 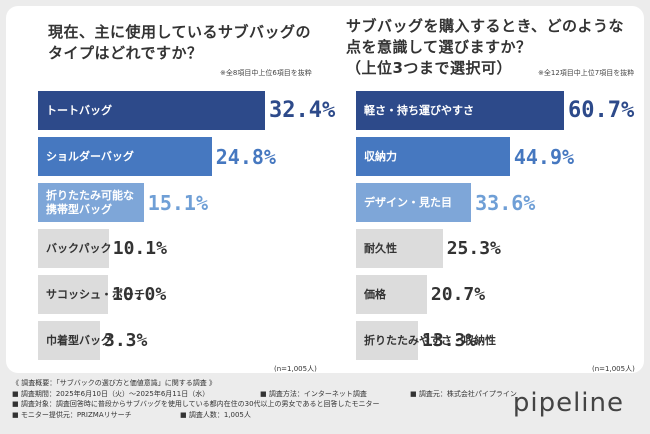 What do you see at coordinates (72, 414) in the screenshot?
I see `footer-provider: ■ モニター提供元：PRIZMAリサーチ` at bounding box center [72, 414].